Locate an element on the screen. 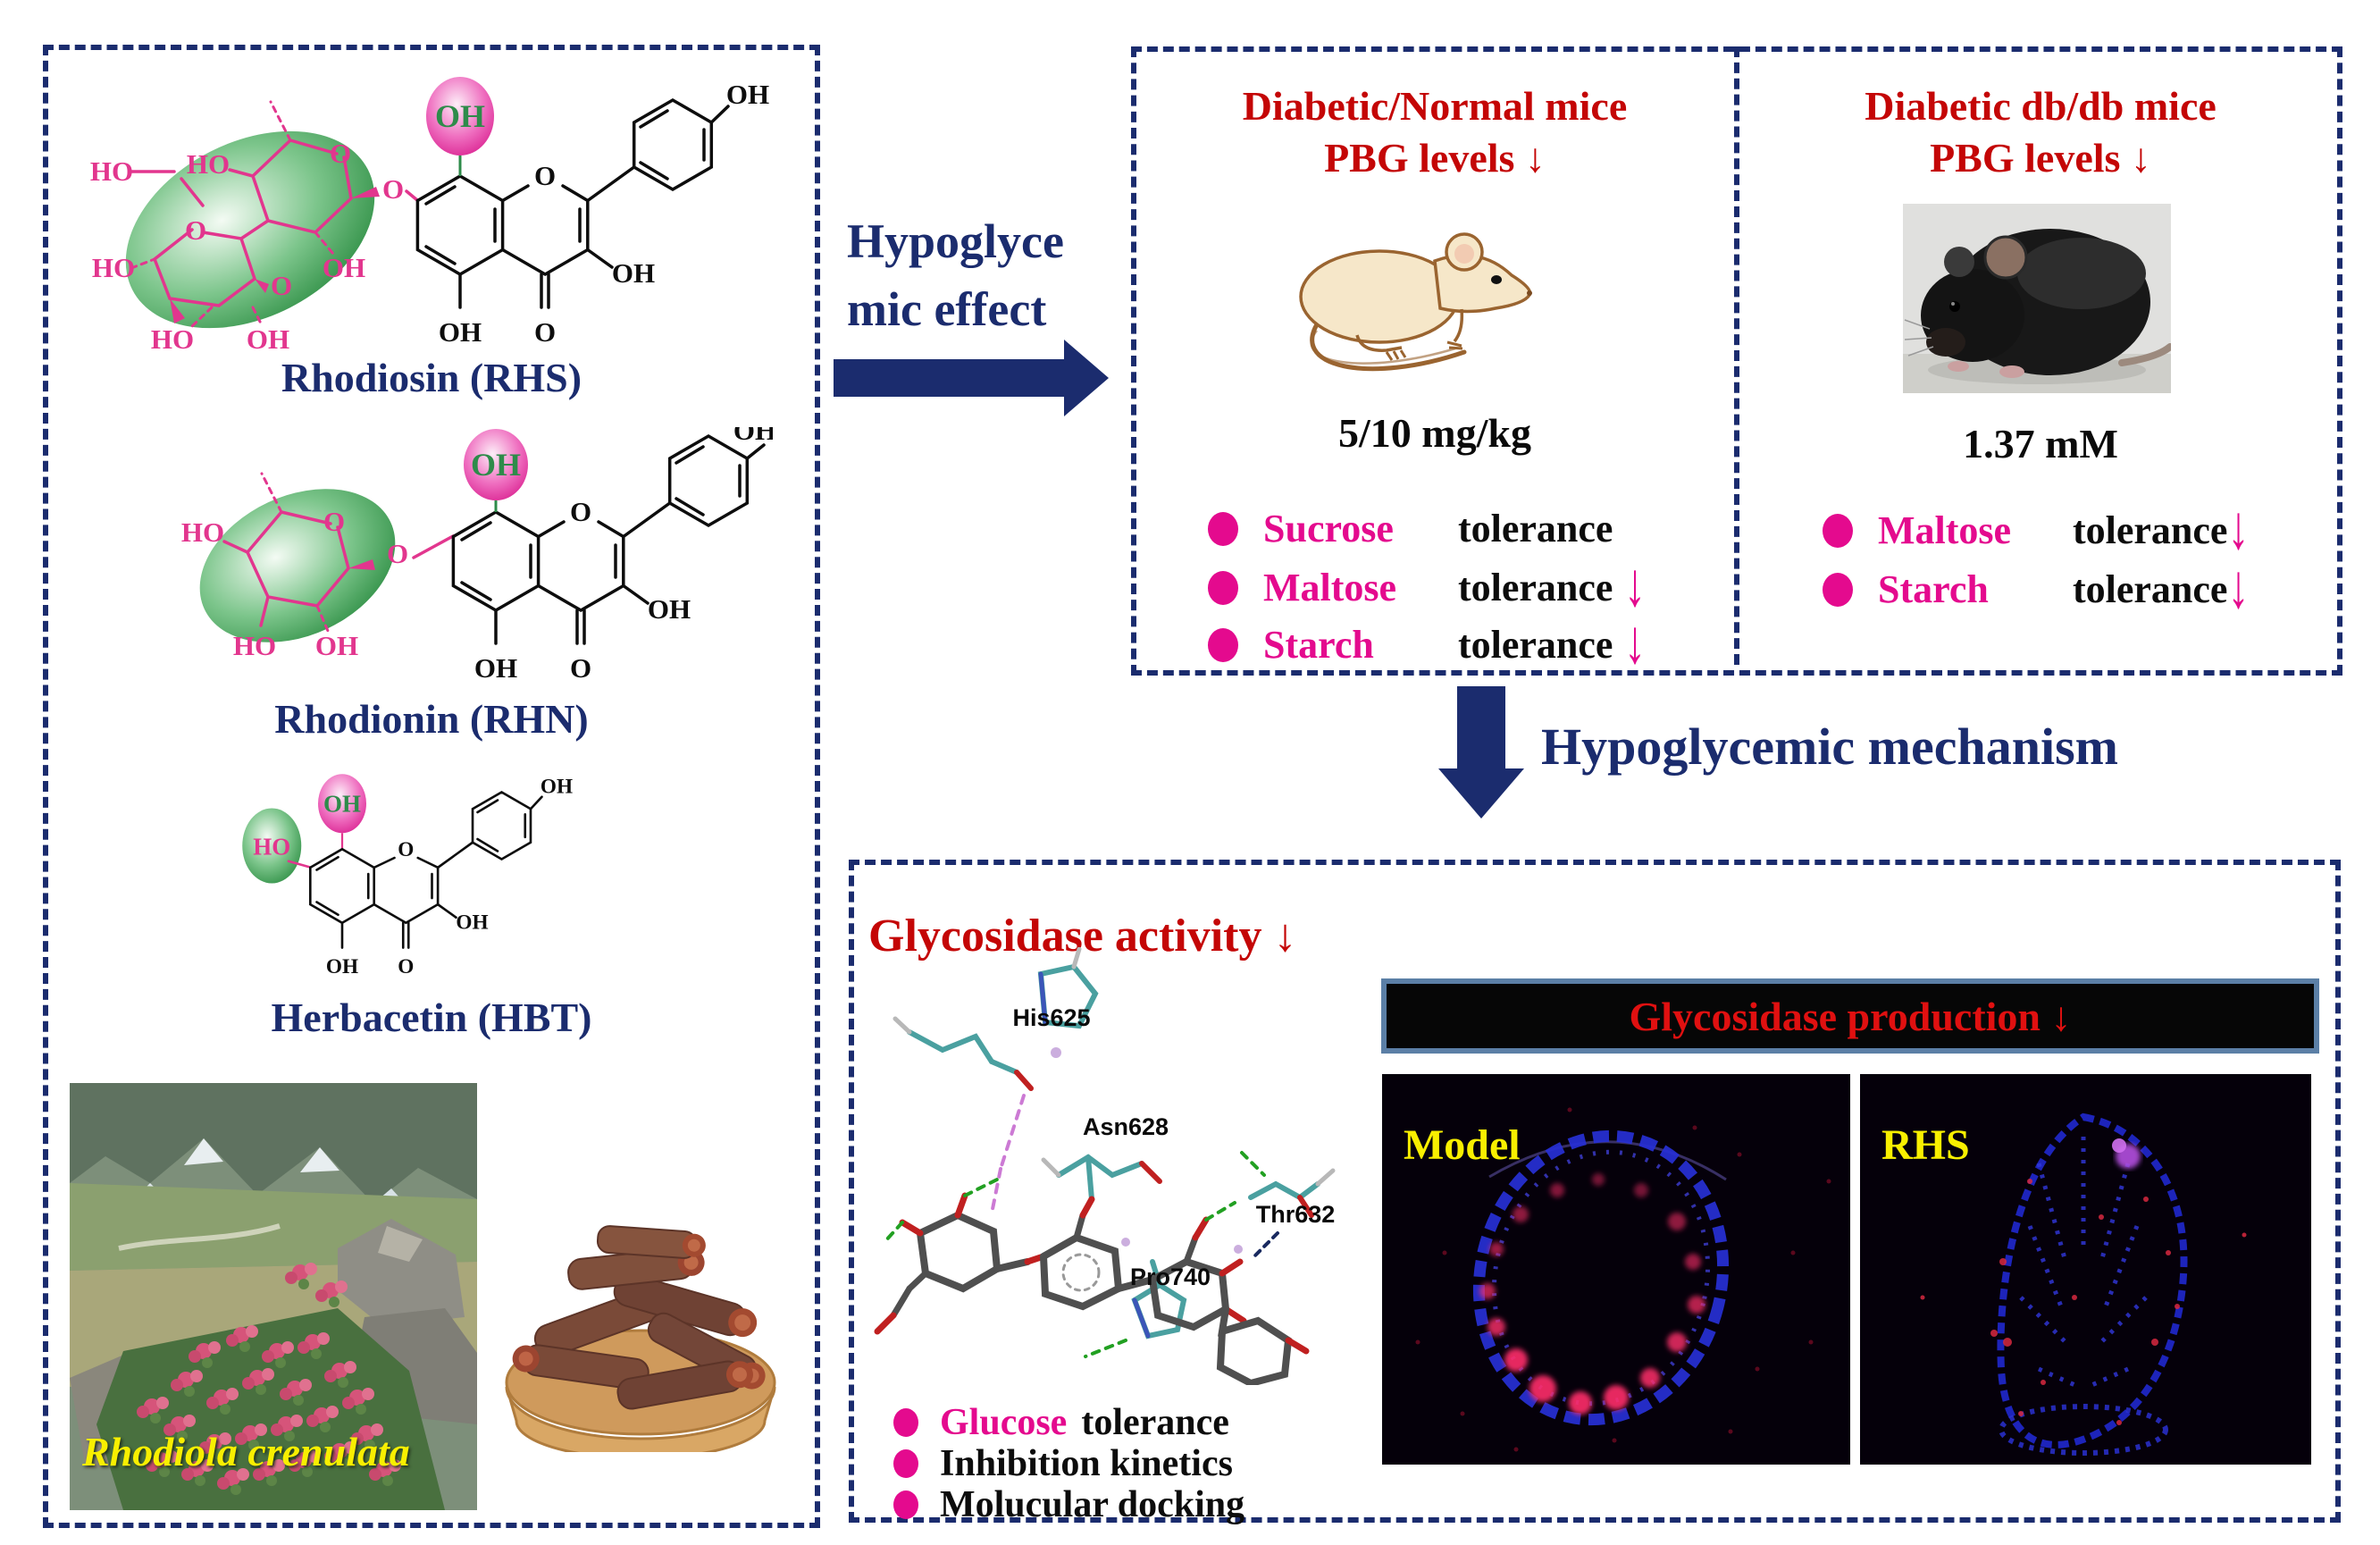 Image resolution: width=2380 pixels, height=1545 pixels. diabetic-dbdb-title: Diabetic db/db mice PBG levels ↓ is located at coordinates (2041, 132).